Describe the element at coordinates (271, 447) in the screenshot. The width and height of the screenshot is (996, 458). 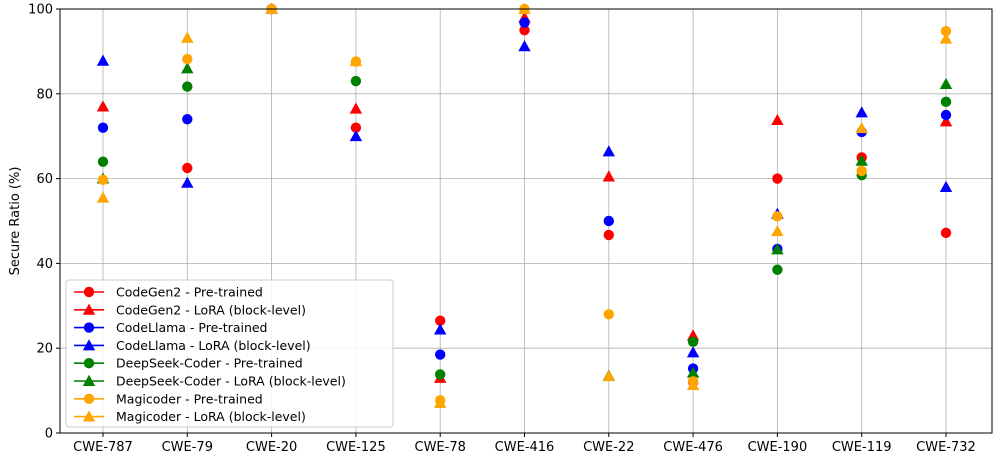
I see `x-tick-label: CWE-20` at that location.